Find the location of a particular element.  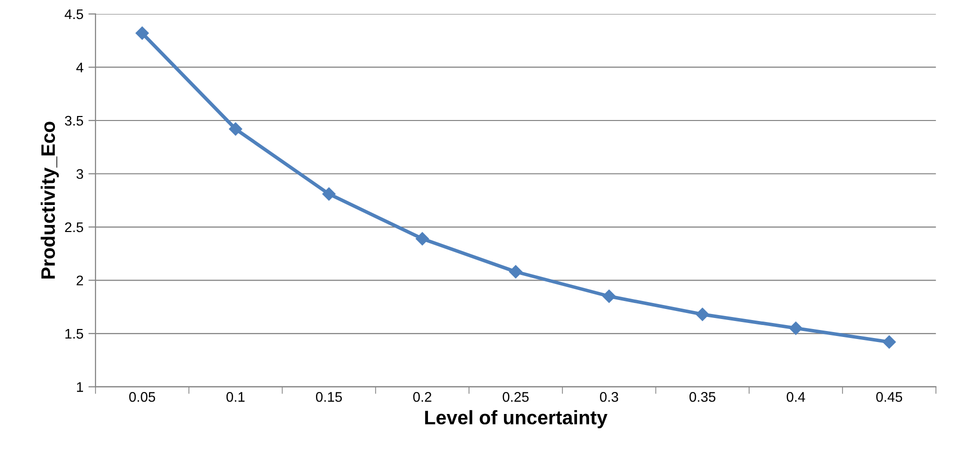

x-tick-label: 0.2 is located at coordinates (422, 397).